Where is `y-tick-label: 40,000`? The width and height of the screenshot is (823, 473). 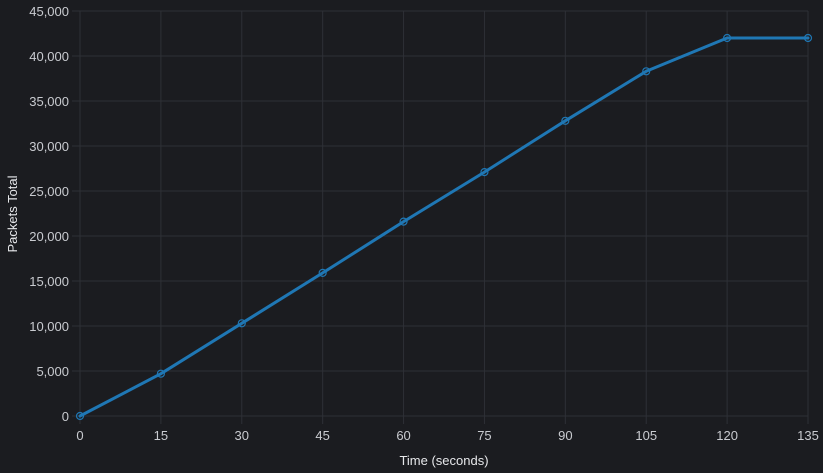 y-tick-label: 40,000 is located at coordinates (49, 56).